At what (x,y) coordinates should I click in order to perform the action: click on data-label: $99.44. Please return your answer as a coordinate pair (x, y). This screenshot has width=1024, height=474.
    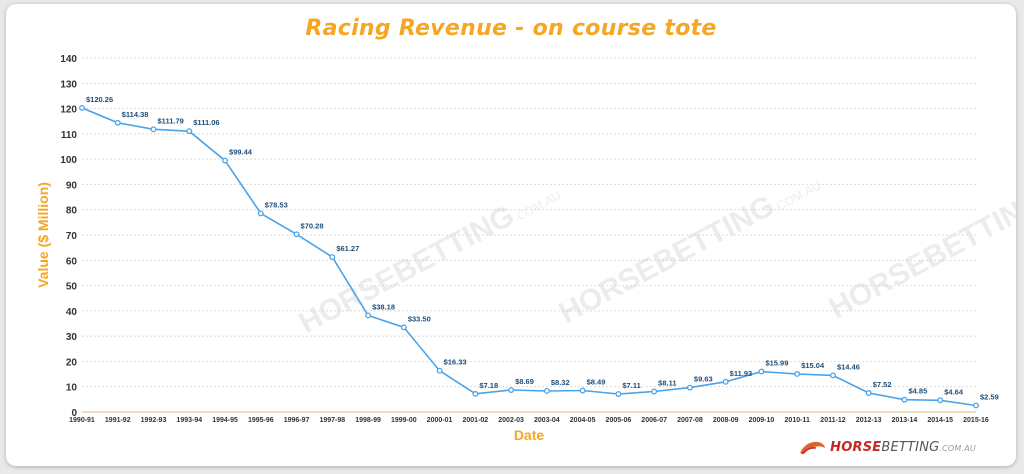
    Looking at the image, I should click on (241, 152).